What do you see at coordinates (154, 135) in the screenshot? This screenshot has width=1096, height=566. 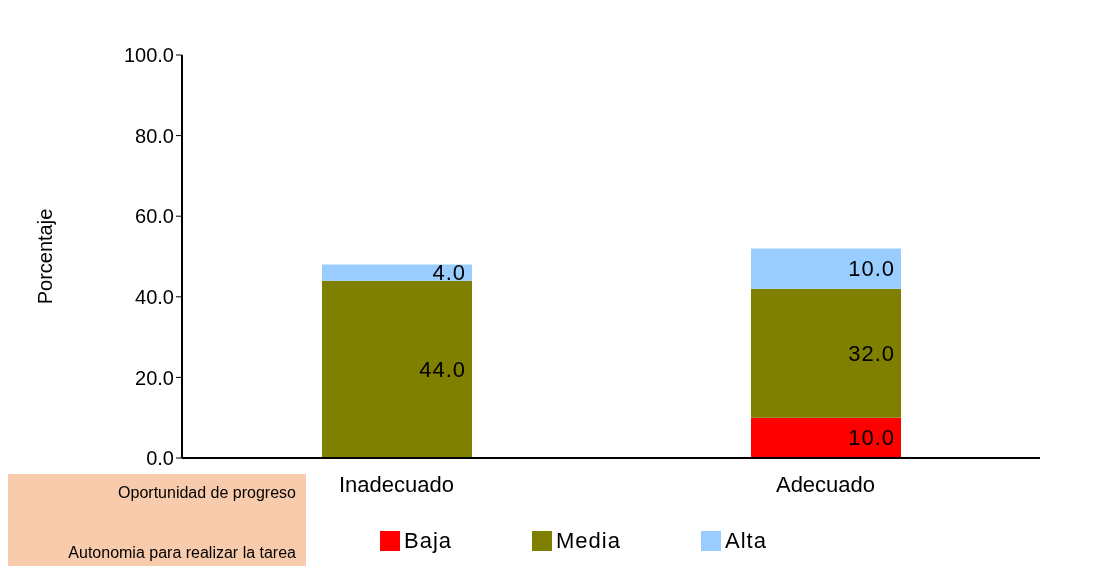 I see `y-tick-label: 80.0` at bounding box center [154, 135].